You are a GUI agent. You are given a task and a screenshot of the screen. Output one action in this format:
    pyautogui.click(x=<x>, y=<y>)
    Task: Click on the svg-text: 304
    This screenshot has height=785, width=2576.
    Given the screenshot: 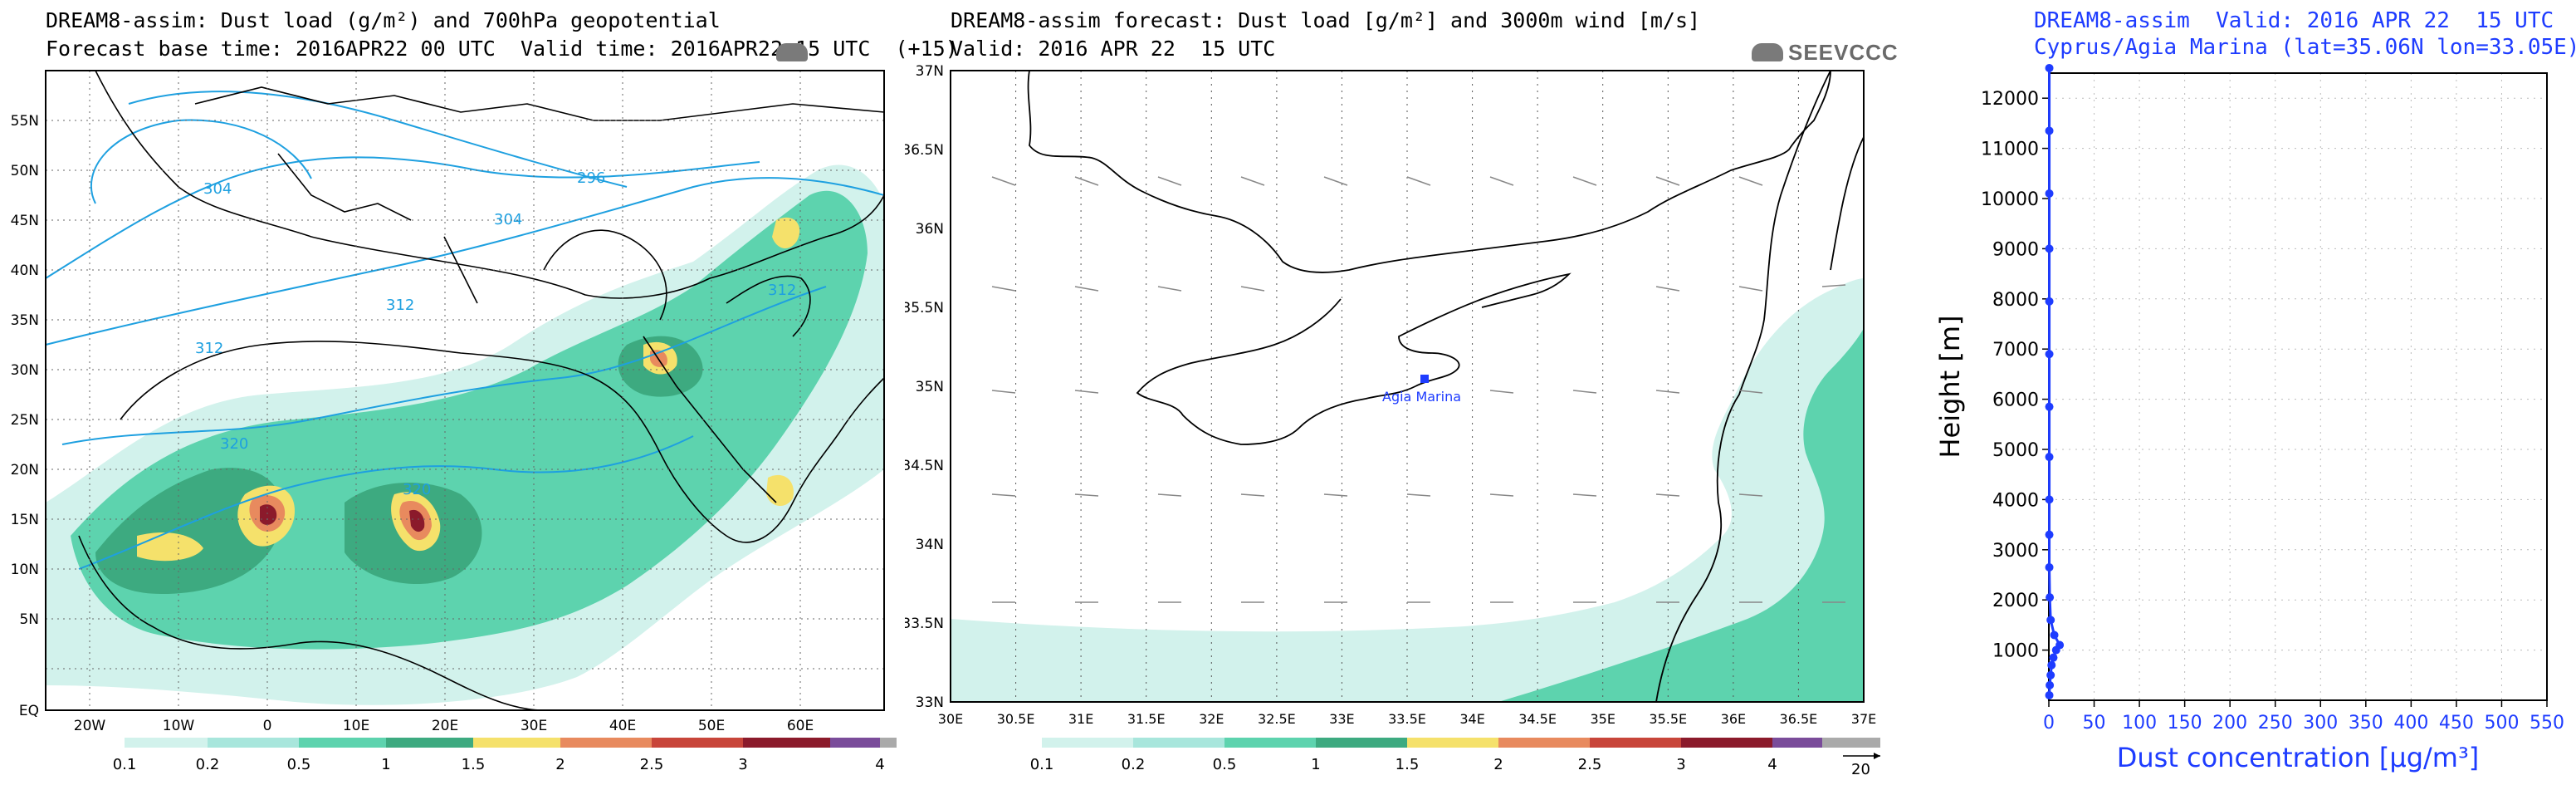 What is the action you would take?
    pyautogui.click(x=508, y=219)
    